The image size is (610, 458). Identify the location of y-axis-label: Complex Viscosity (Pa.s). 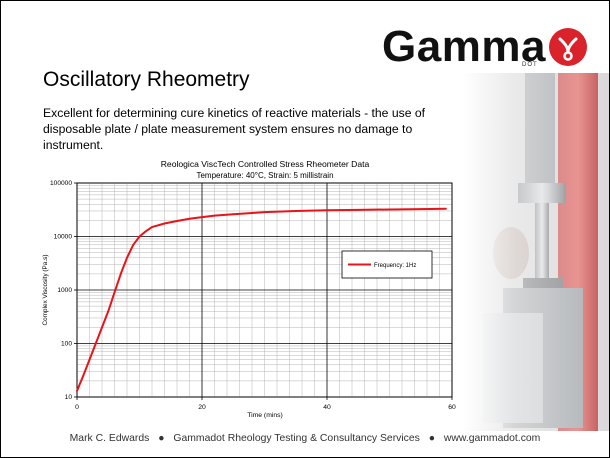
(45, 290).